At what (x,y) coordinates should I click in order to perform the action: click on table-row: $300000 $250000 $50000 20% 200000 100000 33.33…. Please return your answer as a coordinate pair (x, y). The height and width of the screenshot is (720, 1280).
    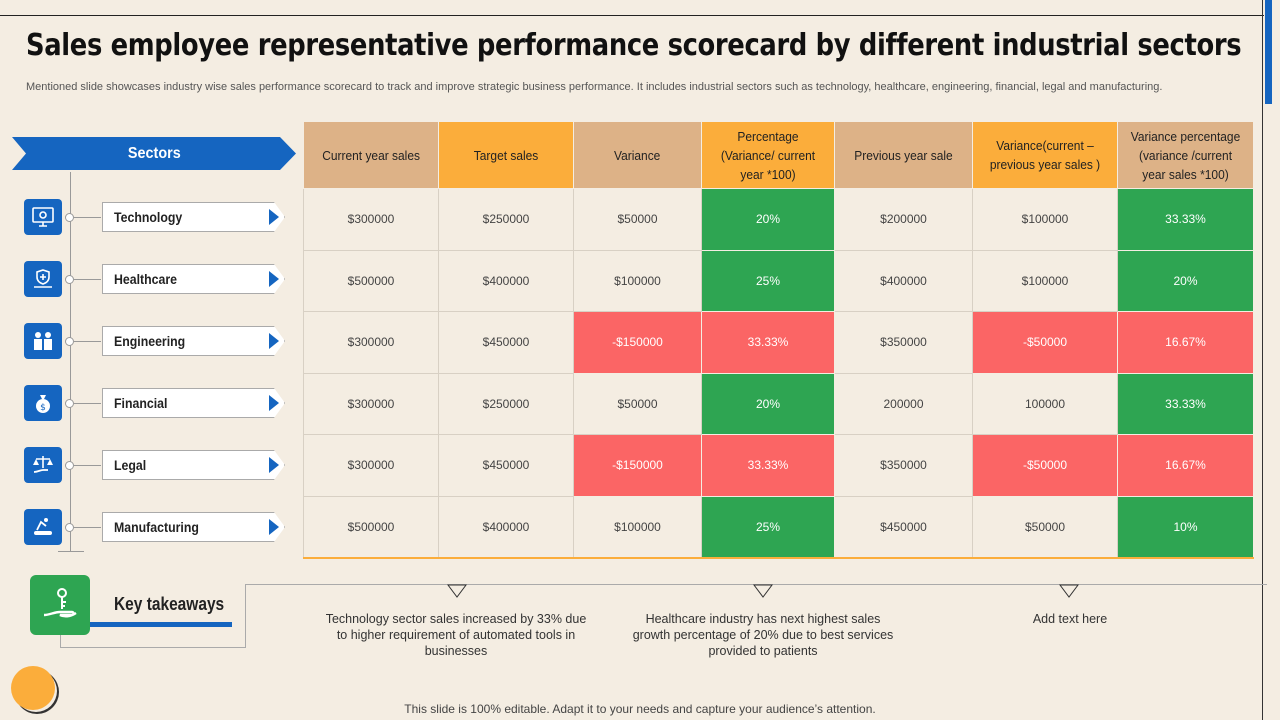
    Looking at the image, I should click on (778, 403).